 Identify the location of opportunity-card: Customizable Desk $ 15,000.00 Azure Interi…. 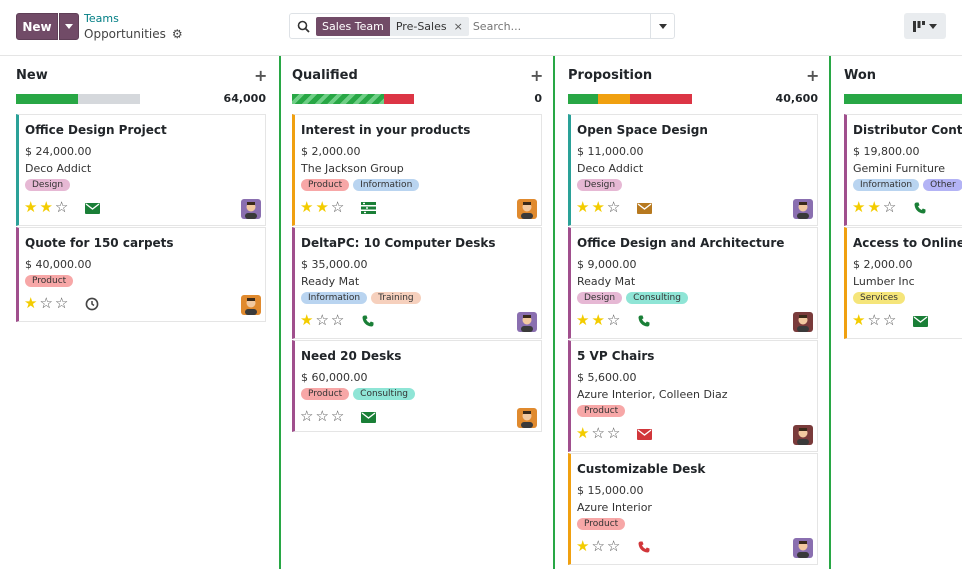
(693, 509).